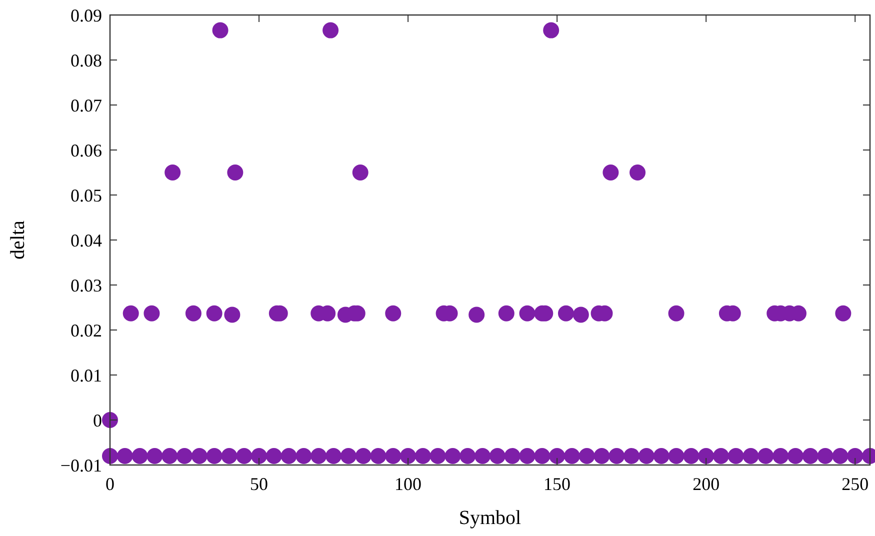 This screenshot has height=536, width=875. What do you see at coordinates (86, 60) in the screenshot?
I see `y-tick-label: 0.08` at bounding box center [86, 60].